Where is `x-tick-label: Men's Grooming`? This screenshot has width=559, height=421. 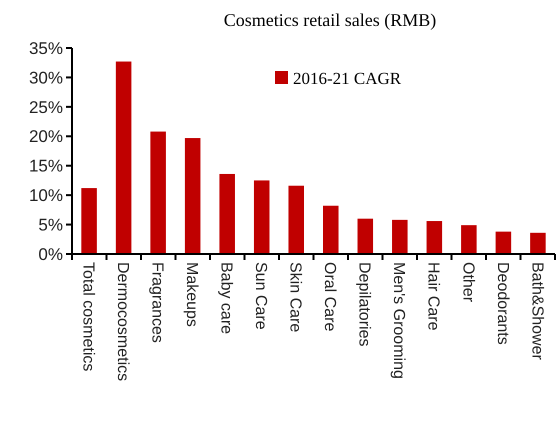
x-tick-label: Men's Grooming is located at coordinates (399, 320).